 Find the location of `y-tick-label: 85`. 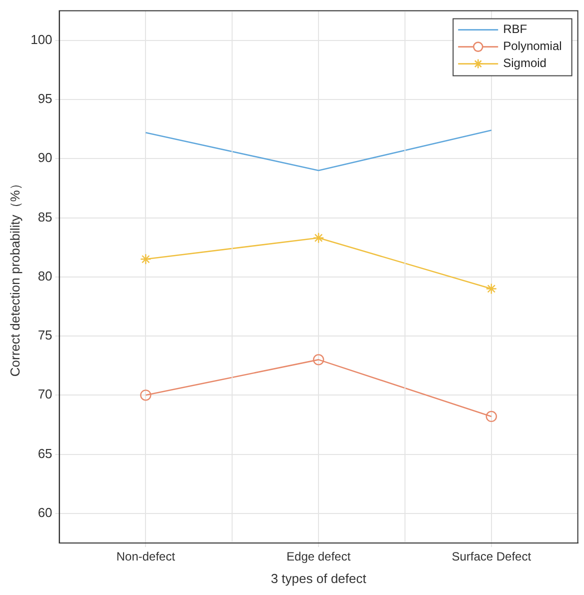

y-tick-label: 85 is located at coordinates (45, 216).